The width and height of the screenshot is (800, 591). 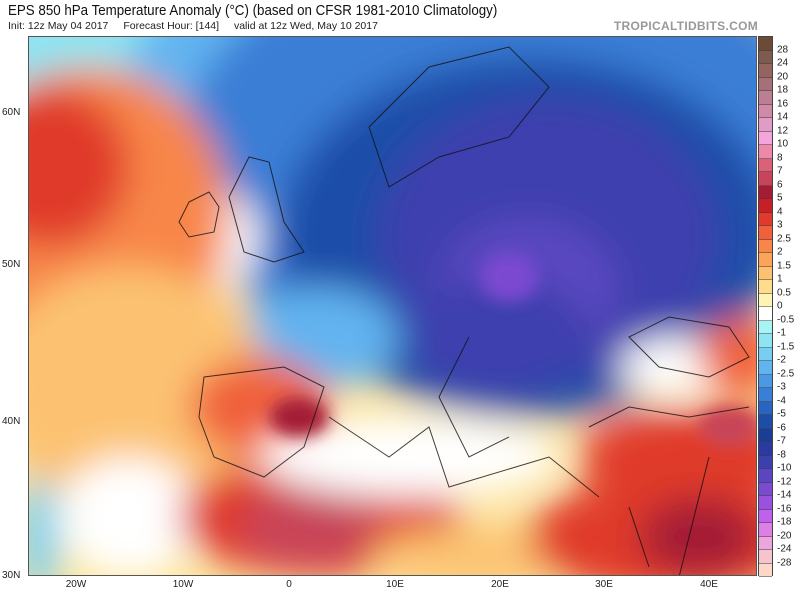 I want to click on colorbar-label: 2, so click(x=780, y=252).